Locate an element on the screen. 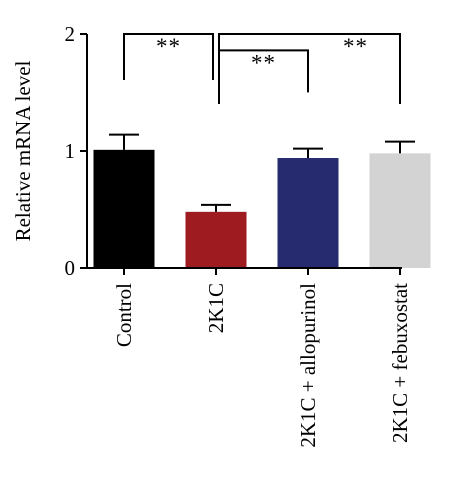 The image size is (455, 500). error-bars-layer is located at coordinates (262, 172).